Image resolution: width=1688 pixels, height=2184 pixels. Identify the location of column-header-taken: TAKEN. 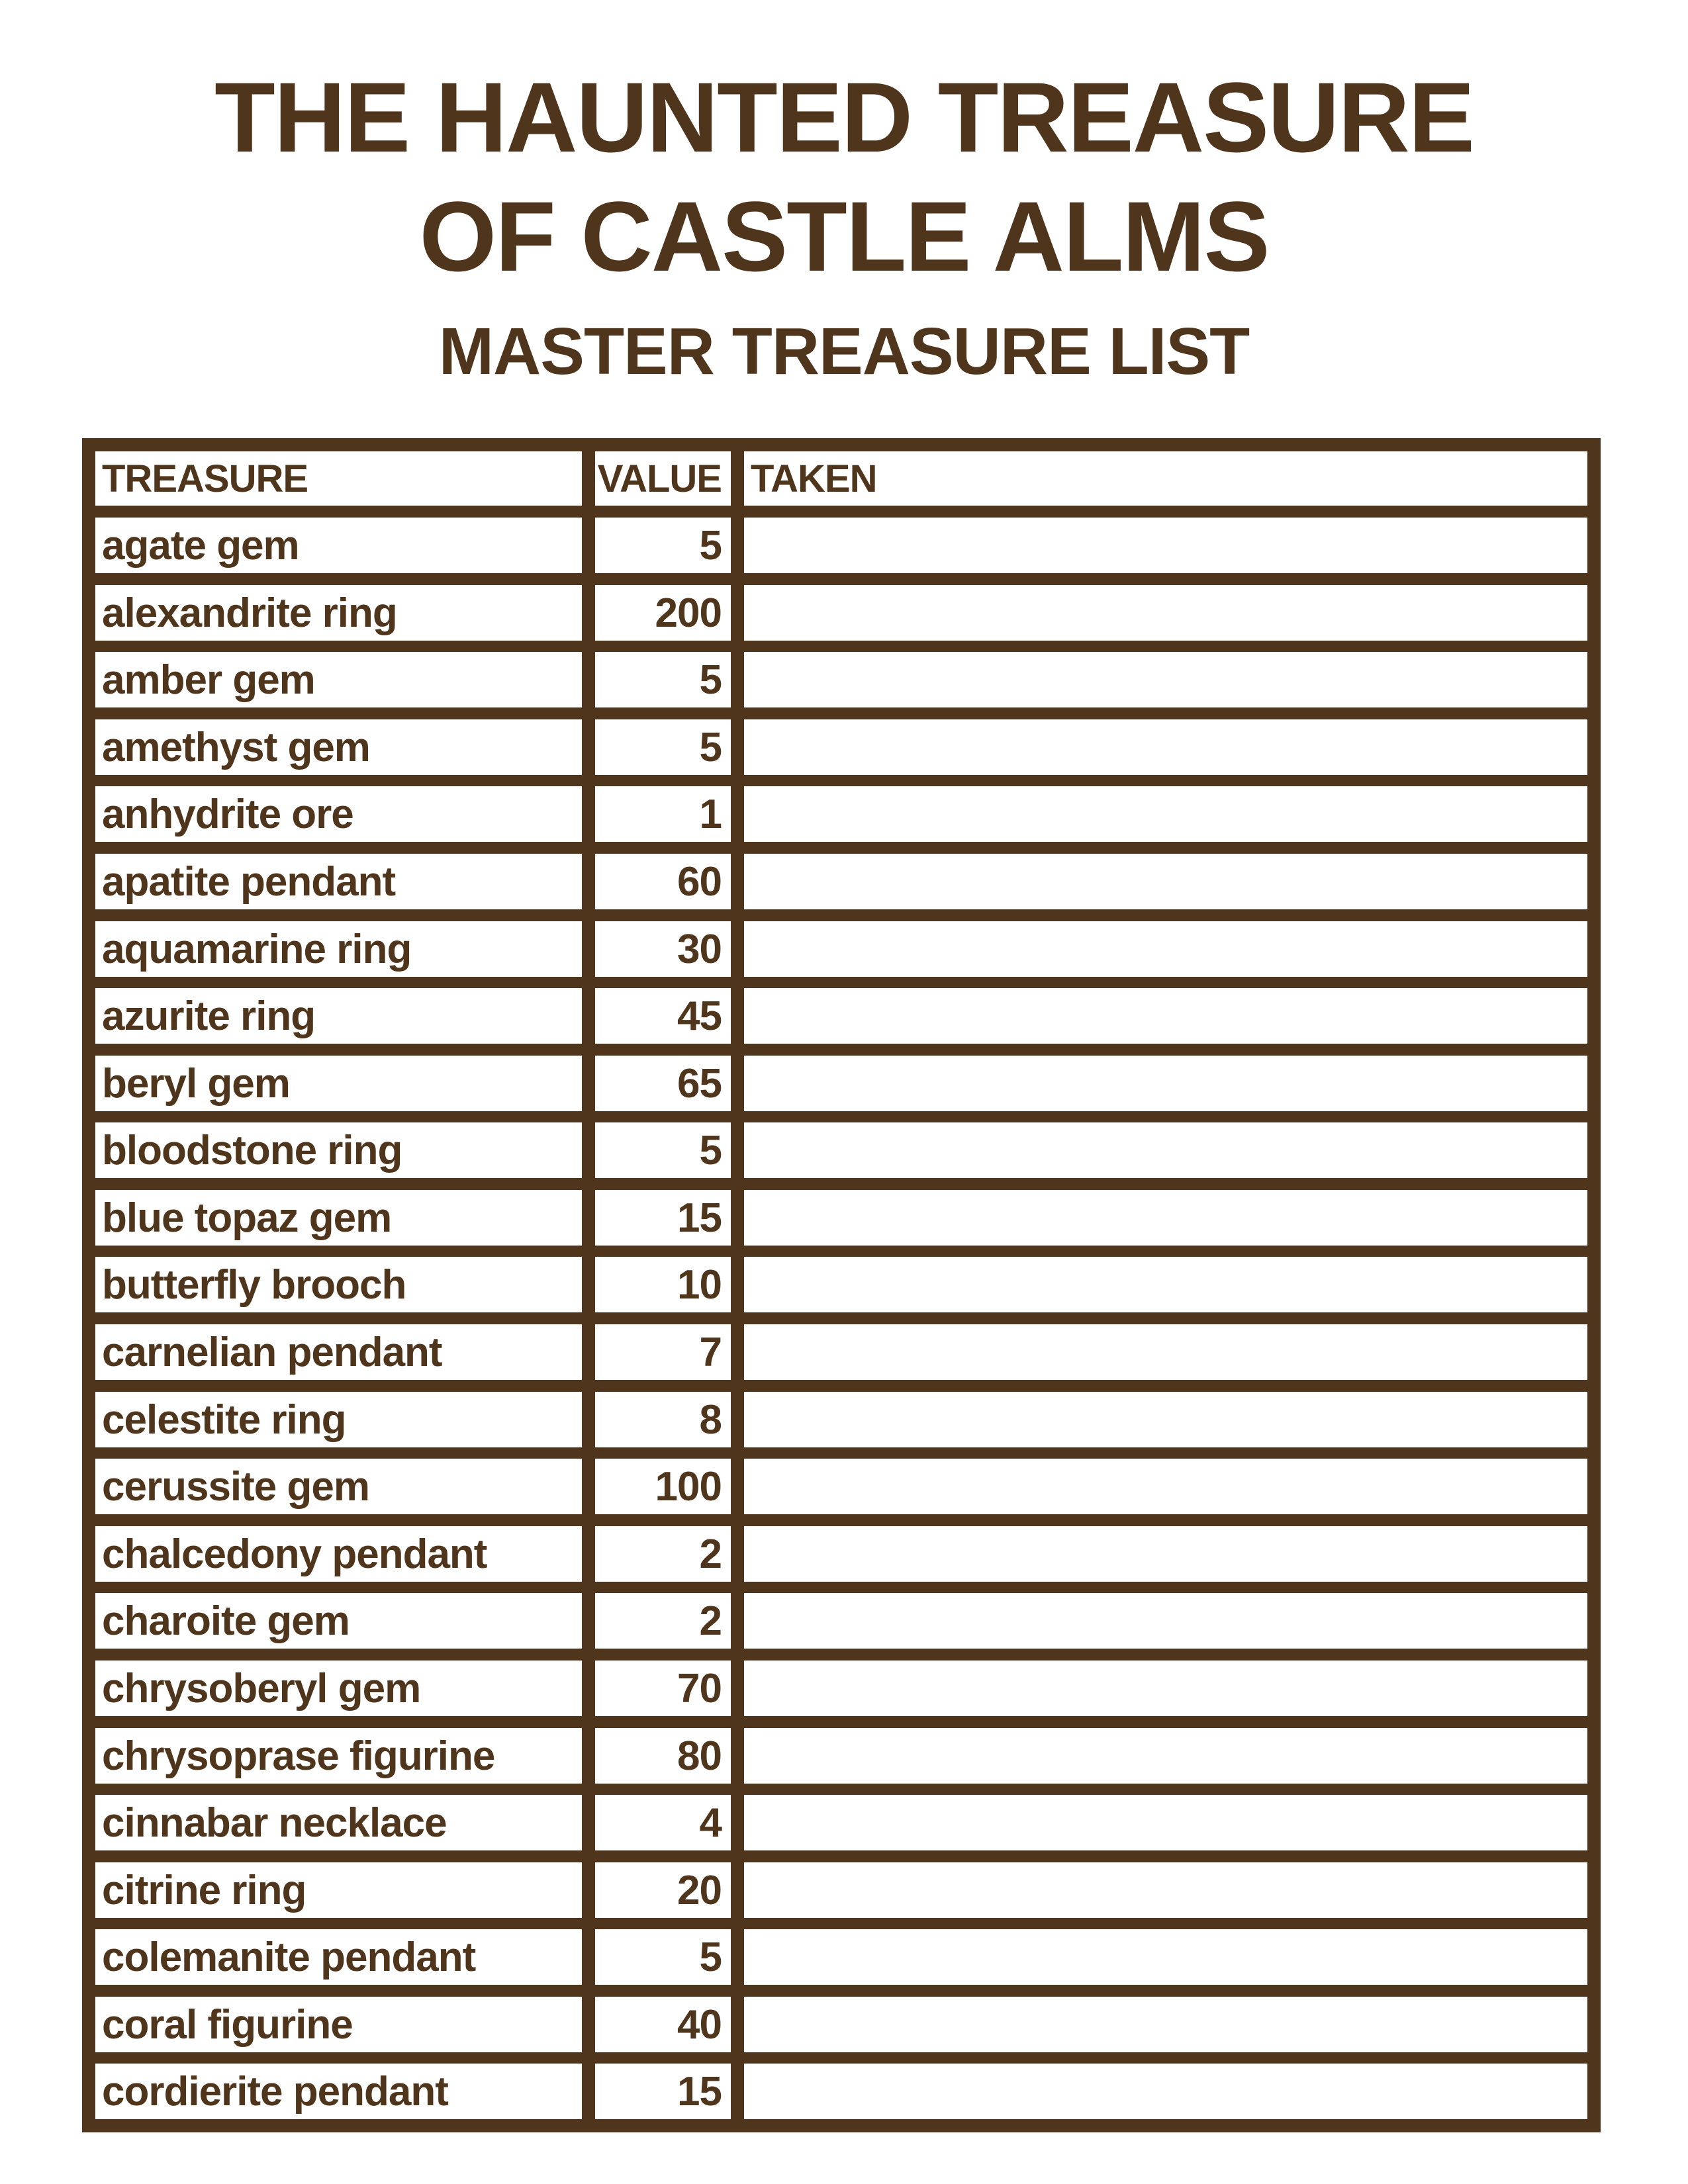
(1165, 478).